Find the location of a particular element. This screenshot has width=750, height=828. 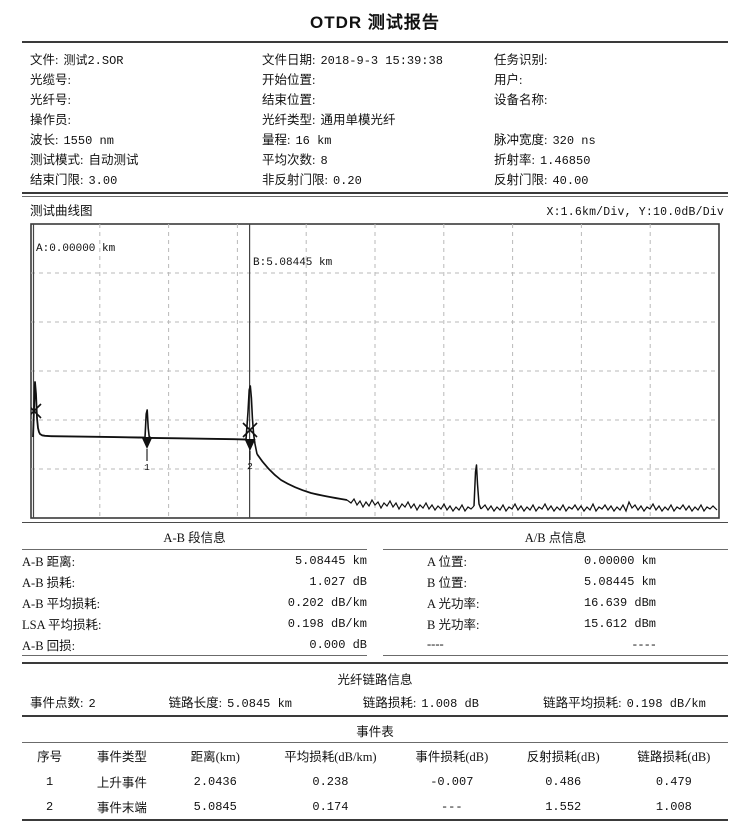

table-row: ---- ---- is located at coordinates (555, 644).